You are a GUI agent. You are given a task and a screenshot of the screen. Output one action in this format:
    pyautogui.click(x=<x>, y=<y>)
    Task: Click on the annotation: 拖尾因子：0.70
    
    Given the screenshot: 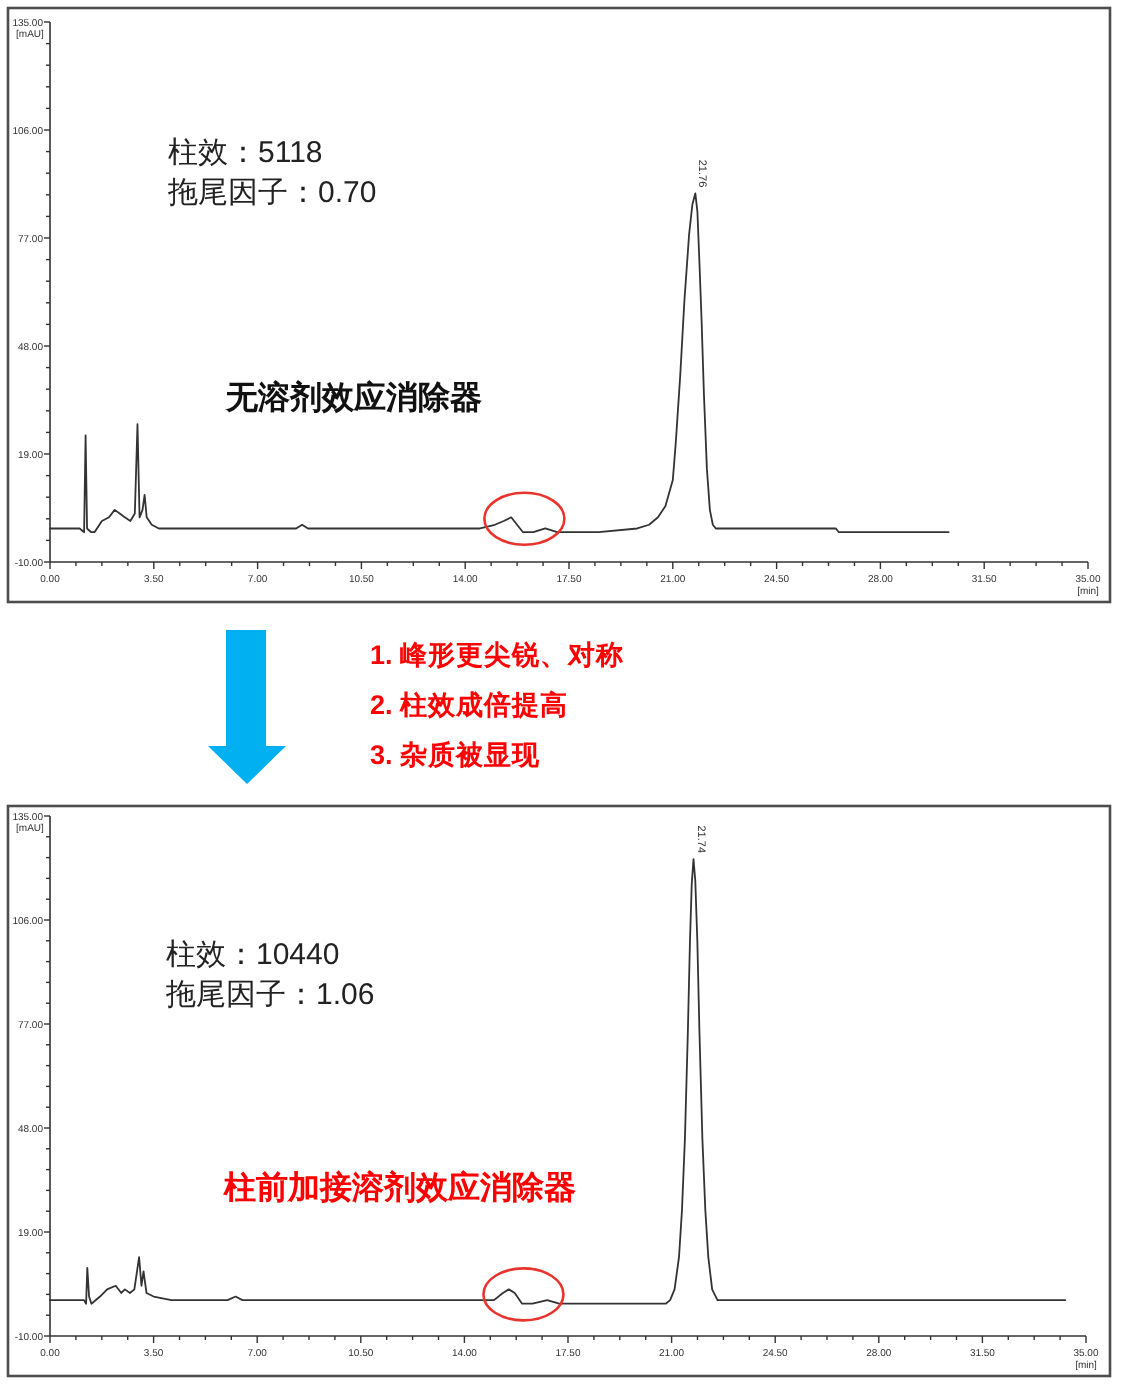 What is the action you would take?
    pyautogui.click(x=271, y=193)
    